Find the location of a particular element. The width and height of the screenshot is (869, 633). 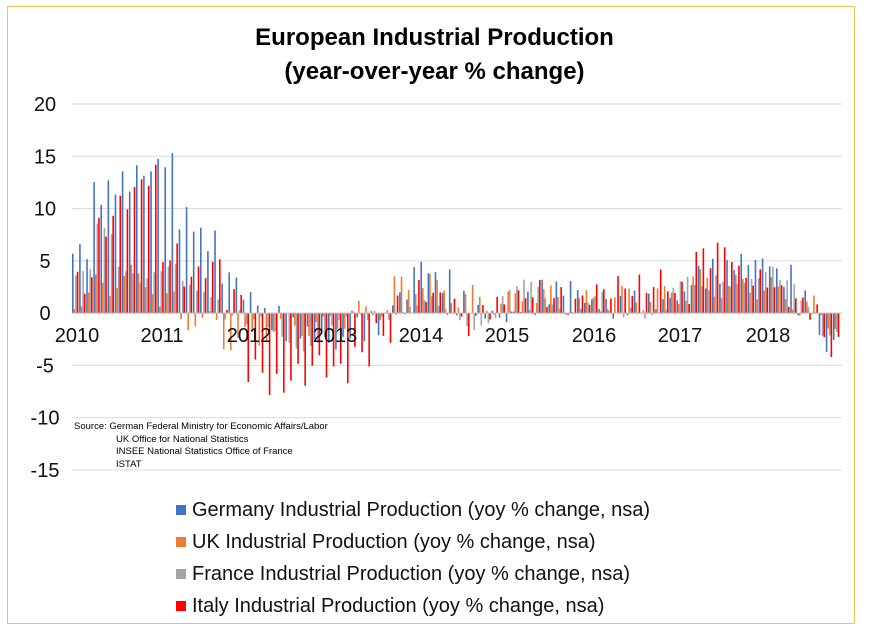

y-tick-label: 20 is located at coordinates (45, 105).